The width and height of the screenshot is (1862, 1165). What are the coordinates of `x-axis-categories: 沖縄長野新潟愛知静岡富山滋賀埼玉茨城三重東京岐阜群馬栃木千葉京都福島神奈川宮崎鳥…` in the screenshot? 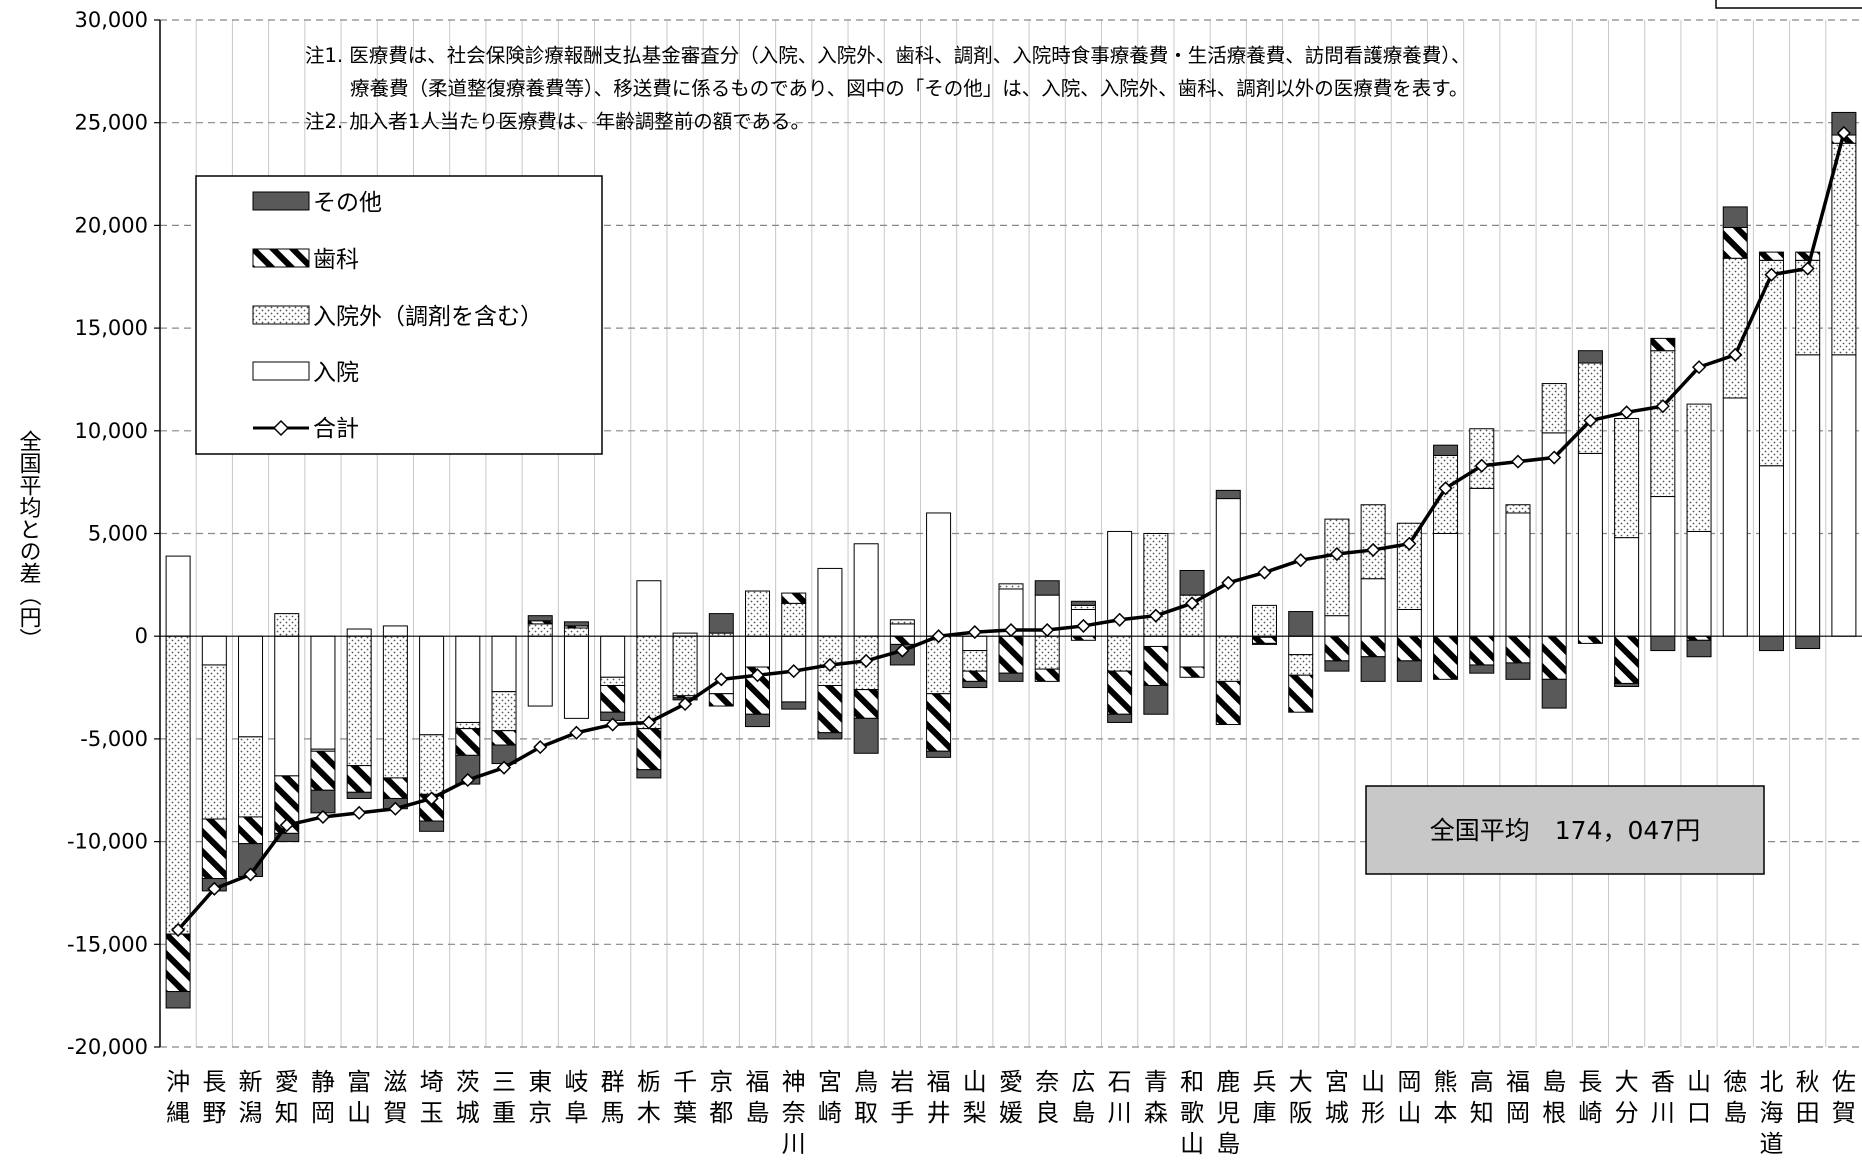 It's located at (1011, 1113).